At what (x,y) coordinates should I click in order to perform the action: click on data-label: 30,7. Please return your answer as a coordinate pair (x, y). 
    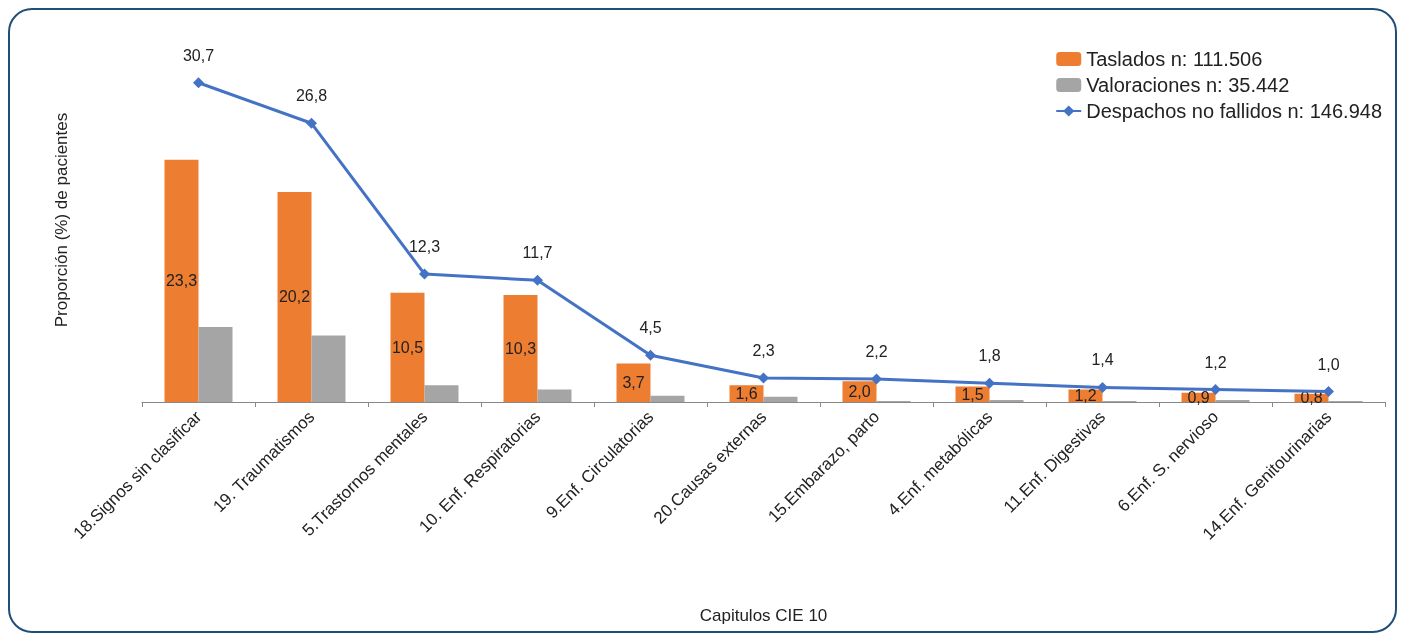
    Looking at the image, I should click on (198, 55).